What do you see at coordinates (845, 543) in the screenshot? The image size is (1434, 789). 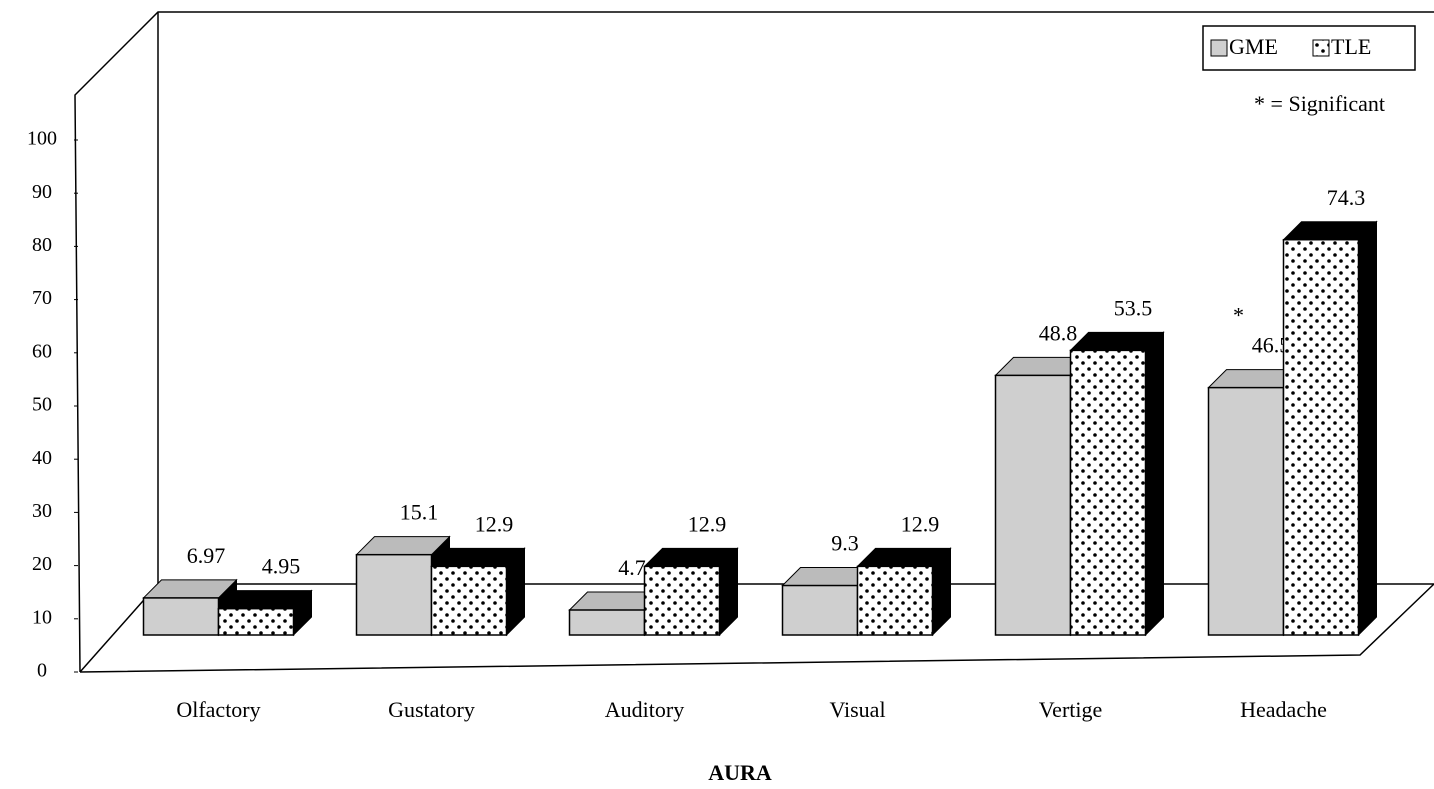 I see `value-label: 9.3` at bounding box center [845, 543].